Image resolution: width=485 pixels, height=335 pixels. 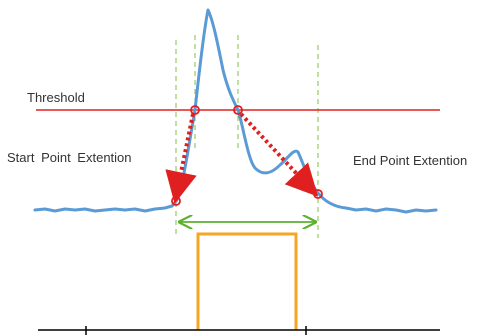 What do you see at coordinates (279, 154) in the screenshot?
I see `end-extension-arrow` at bounding box center [279, 154].